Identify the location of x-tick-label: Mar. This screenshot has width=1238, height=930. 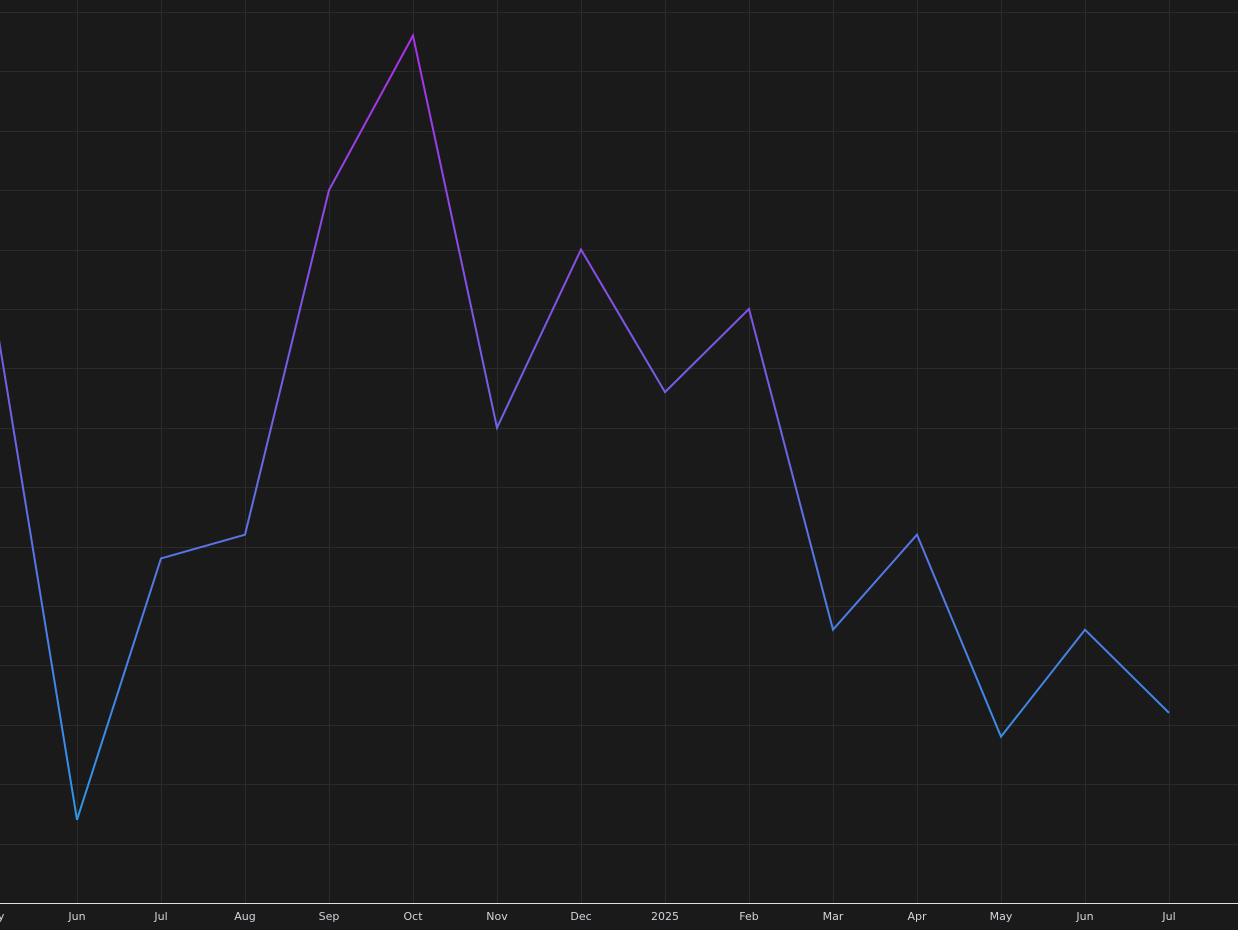
(833, 916).